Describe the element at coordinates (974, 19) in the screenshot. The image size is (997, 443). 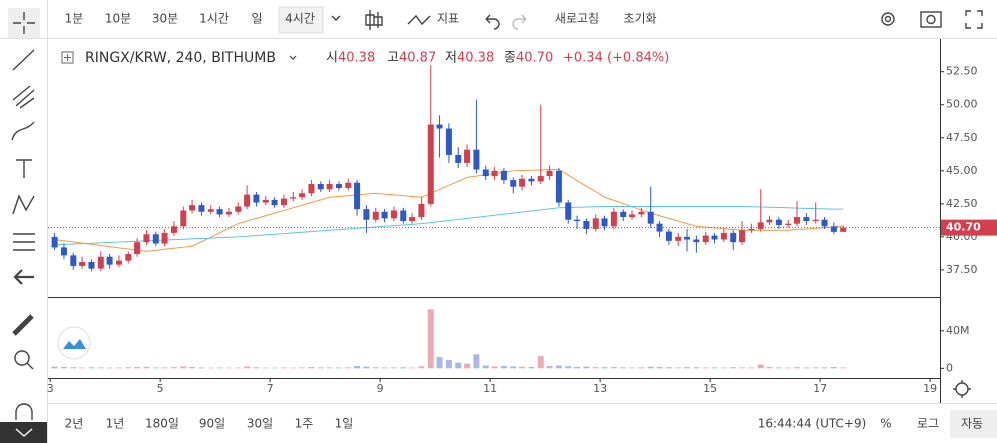
I see `fullscreen-button` at that location.